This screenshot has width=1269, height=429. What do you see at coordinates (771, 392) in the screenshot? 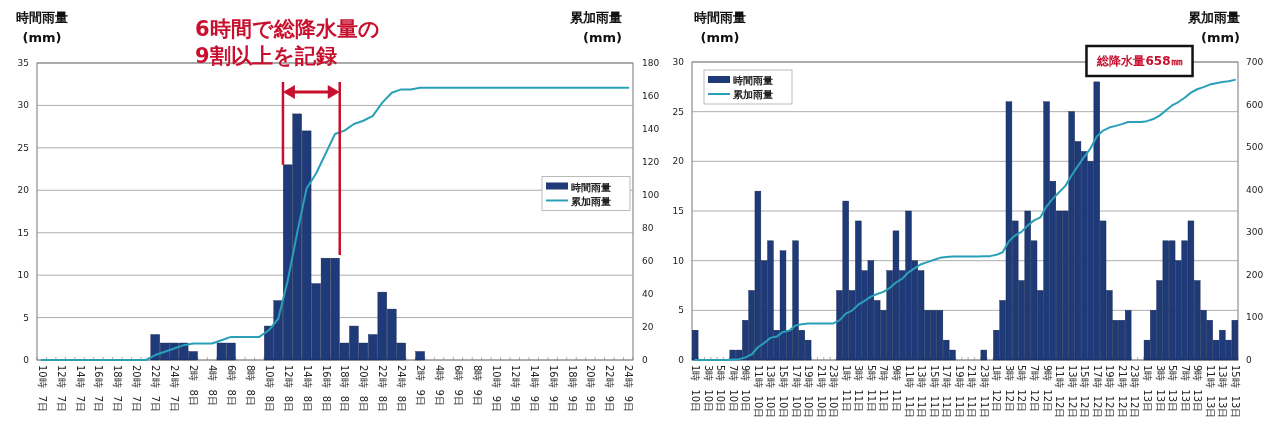
I see `x-tick-label: 13時 10日` at bounding box center [771, 392].